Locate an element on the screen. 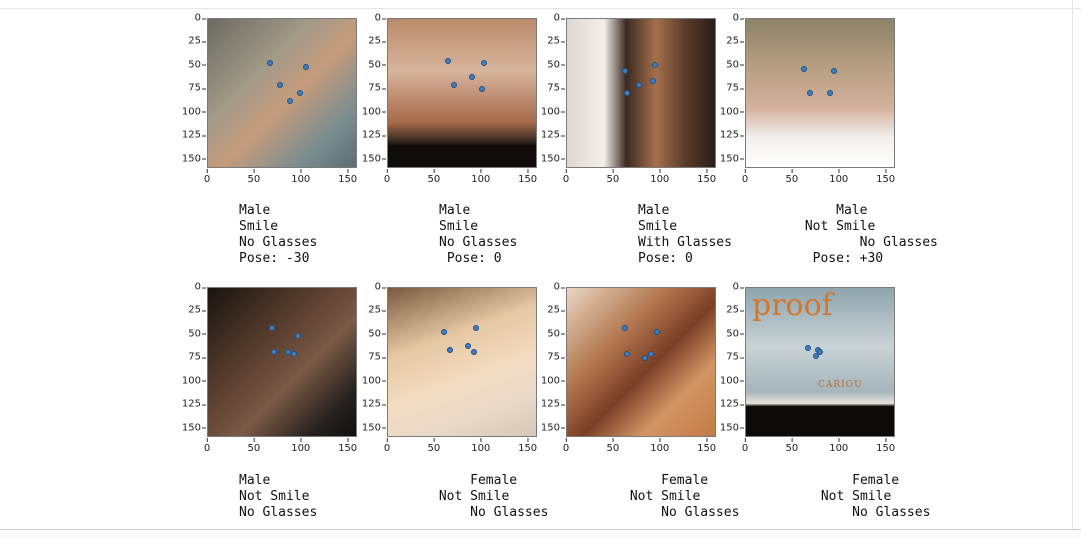 Image resolution: width=1081 pixels, height=538 pixels. face-caption: Female Not Smile No Glasses is located at coordinates (490, 497).